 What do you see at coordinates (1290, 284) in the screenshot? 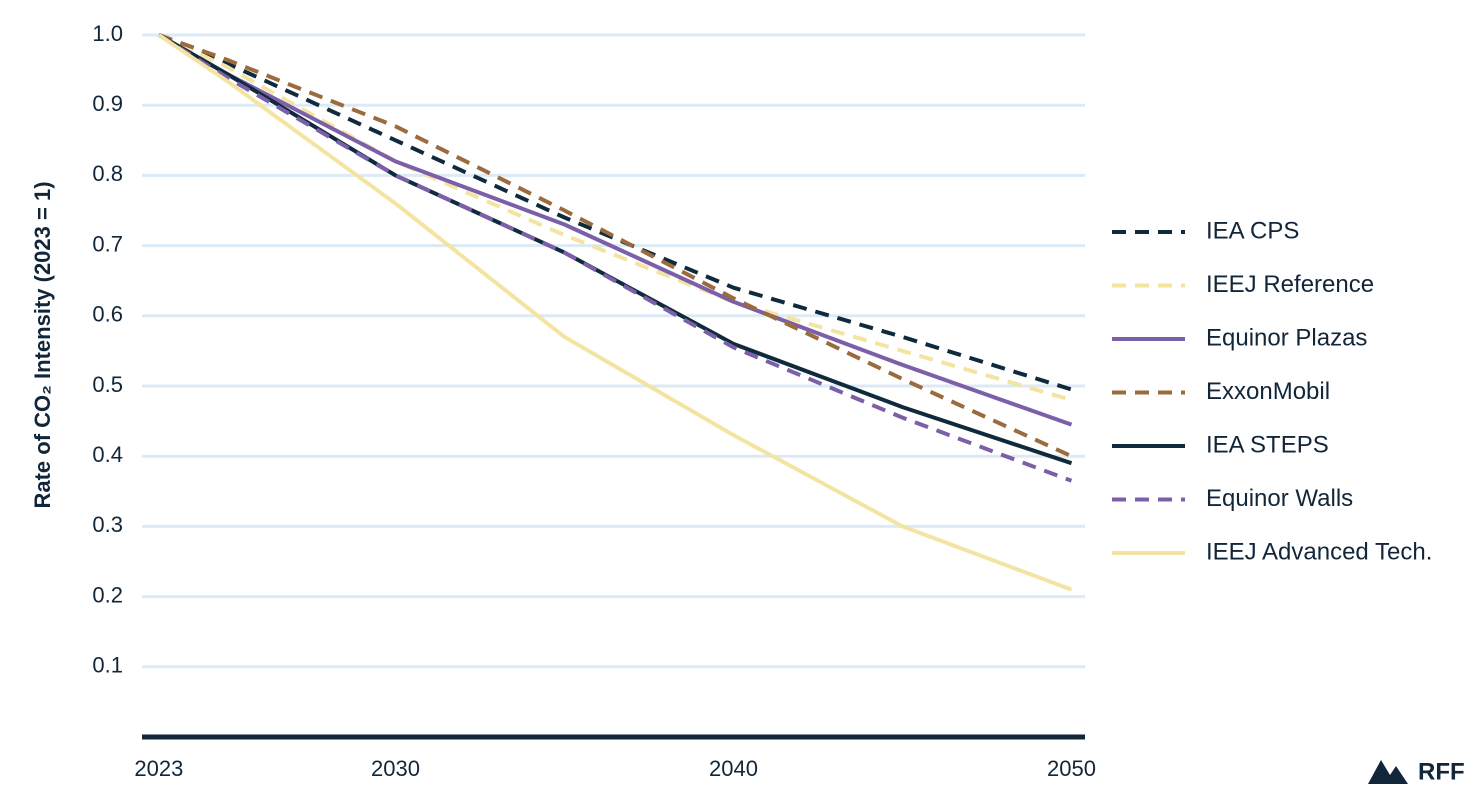
I see `legend-label: IEEJ Reference` at bounding box center [1290, 284].